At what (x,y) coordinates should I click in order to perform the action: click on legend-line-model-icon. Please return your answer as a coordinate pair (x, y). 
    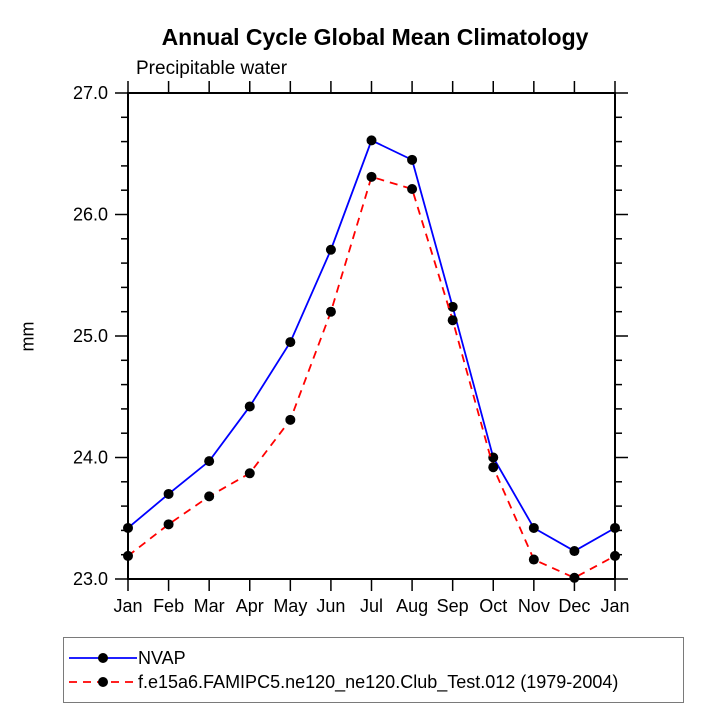
    Looking at the image, I should click on (103, 682).